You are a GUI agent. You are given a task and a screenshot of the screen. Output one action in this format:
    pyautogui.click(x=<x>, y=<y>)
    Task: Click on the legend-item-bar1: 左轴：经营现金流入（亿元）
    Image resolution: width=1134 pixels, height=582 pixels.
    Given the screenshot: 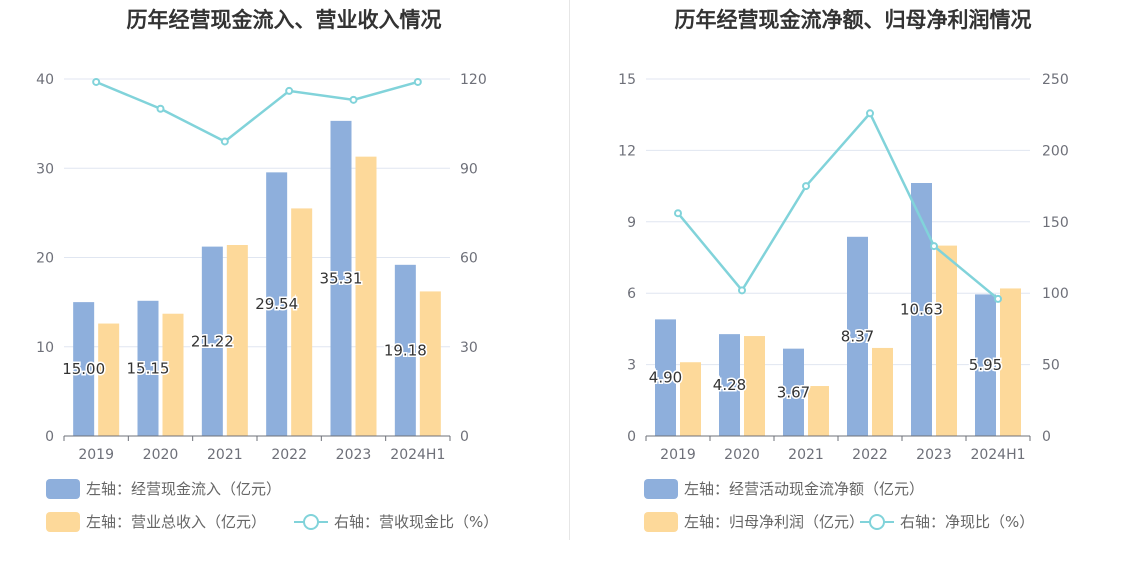 What is the action you would take?
    pyautogui.click(x=163, y=488)
    